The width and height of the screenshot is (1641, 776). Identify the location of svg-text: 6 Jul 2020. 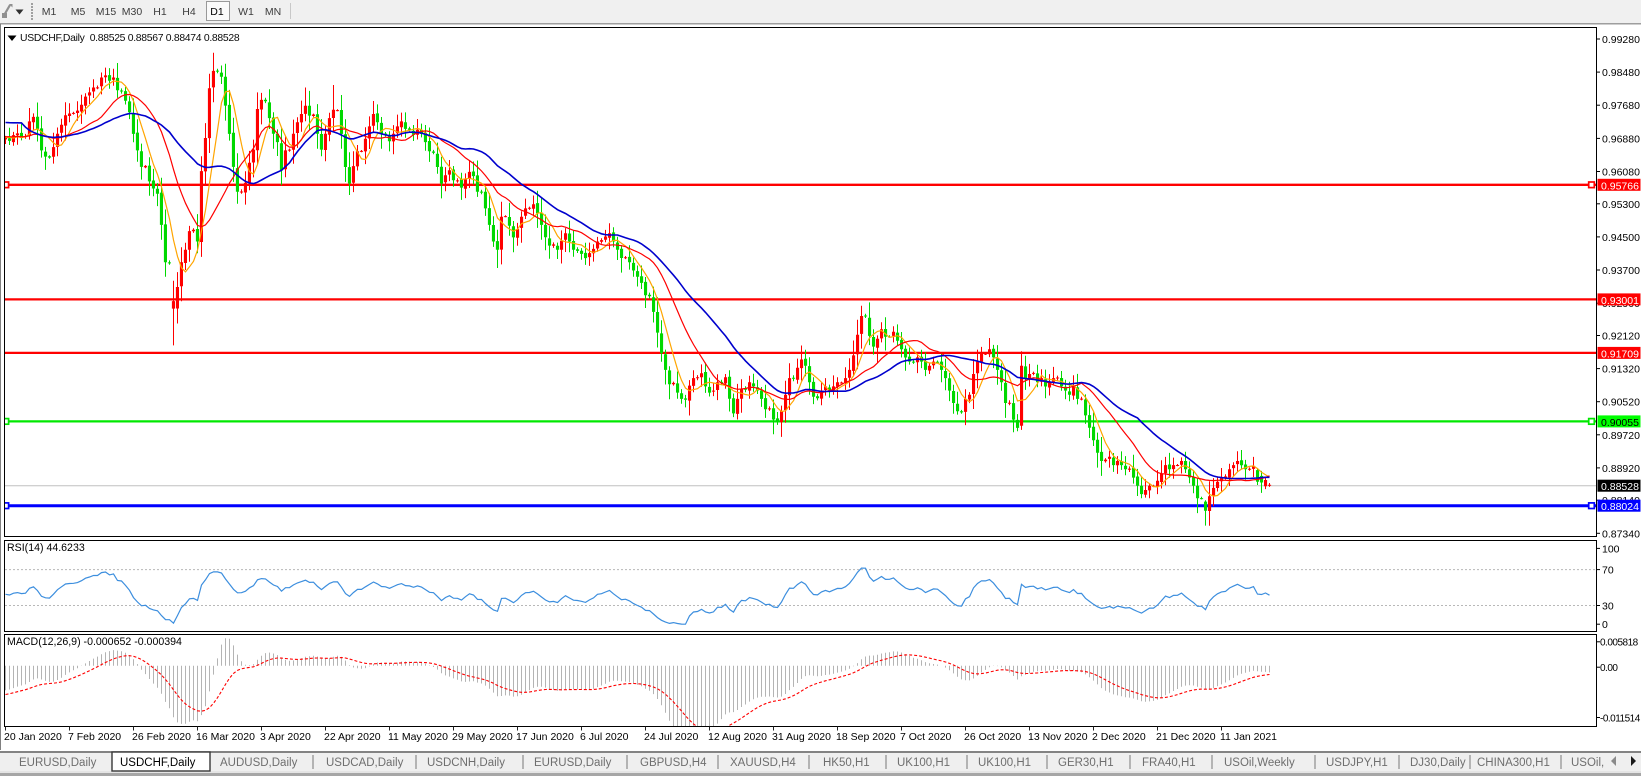
(604, 737).